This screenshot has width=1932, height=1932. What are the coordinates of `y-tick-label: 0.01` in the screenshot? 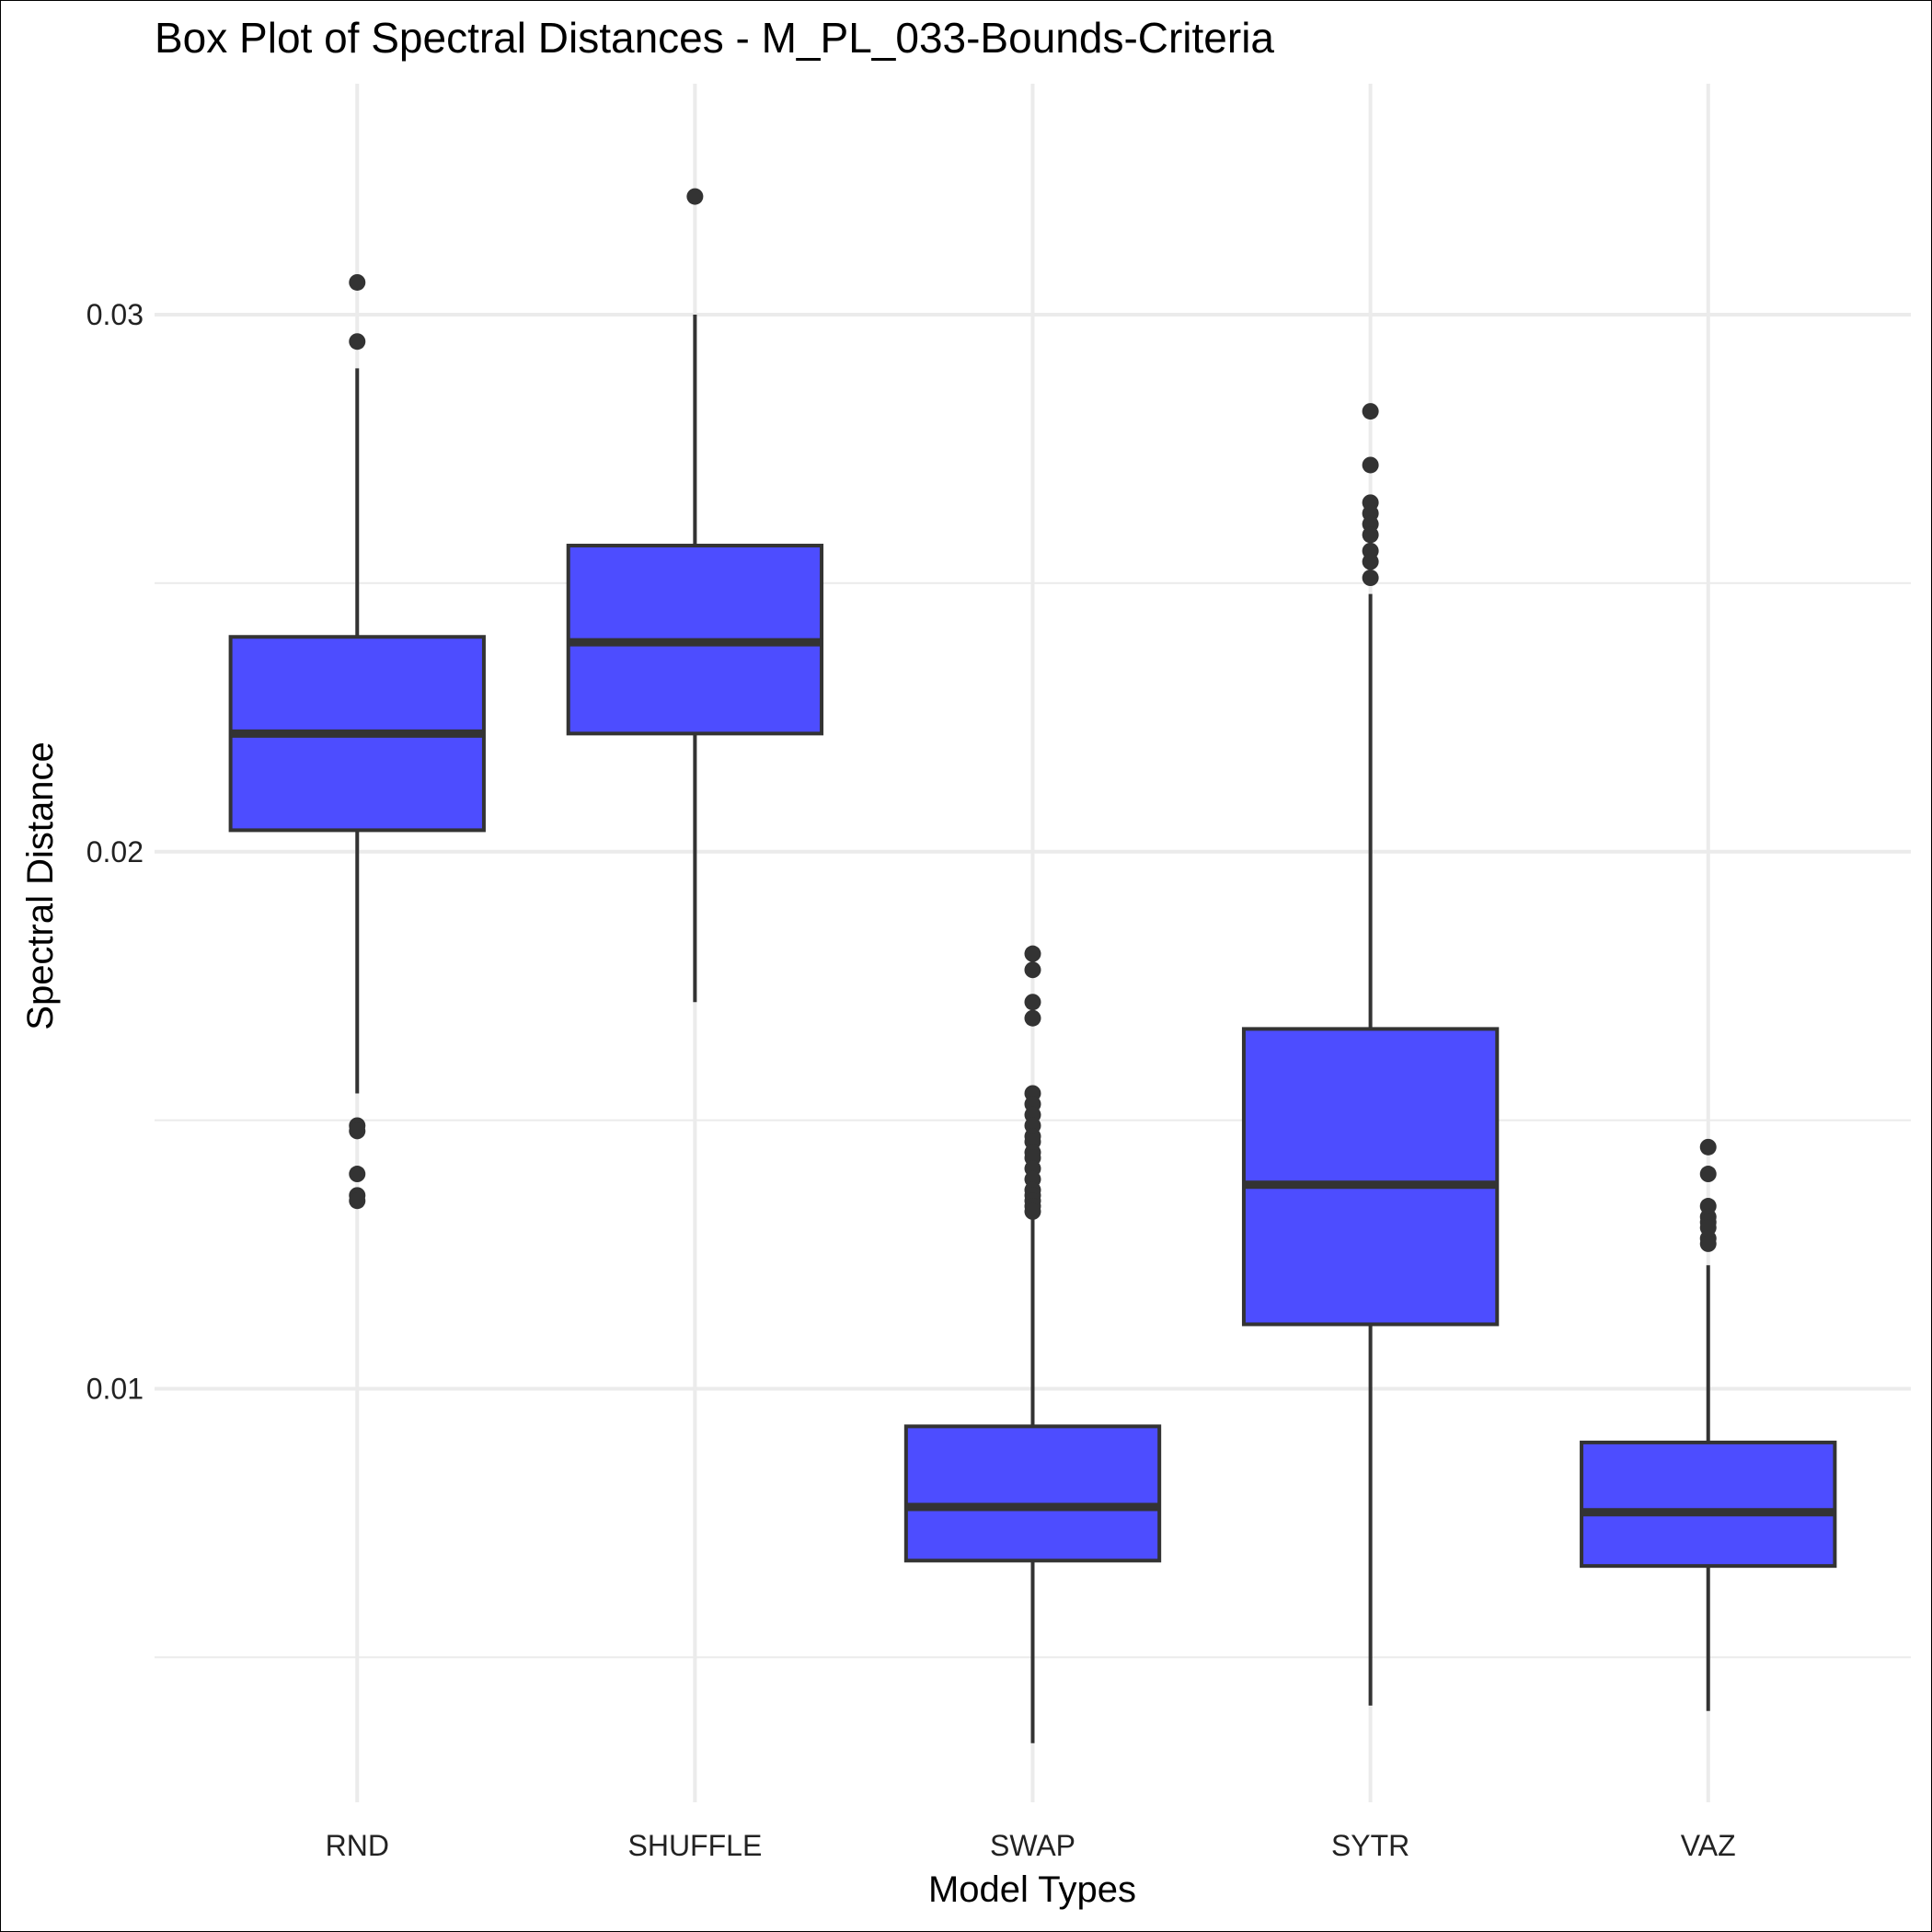 It's located at (115, 1389).